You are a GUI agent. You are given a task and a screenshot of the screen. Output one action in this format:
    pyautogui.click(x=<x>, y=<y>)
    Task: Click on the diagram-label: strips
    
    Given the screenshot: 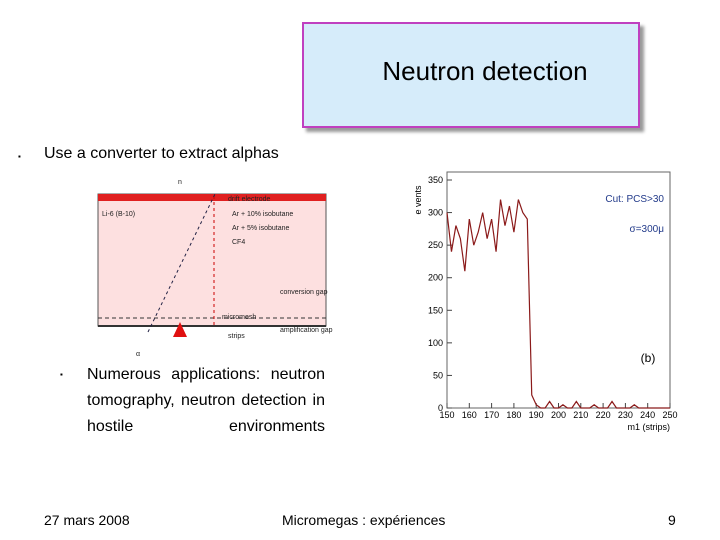 What is the action you would take?
    pyautogui.click(x=236, y=336)
    